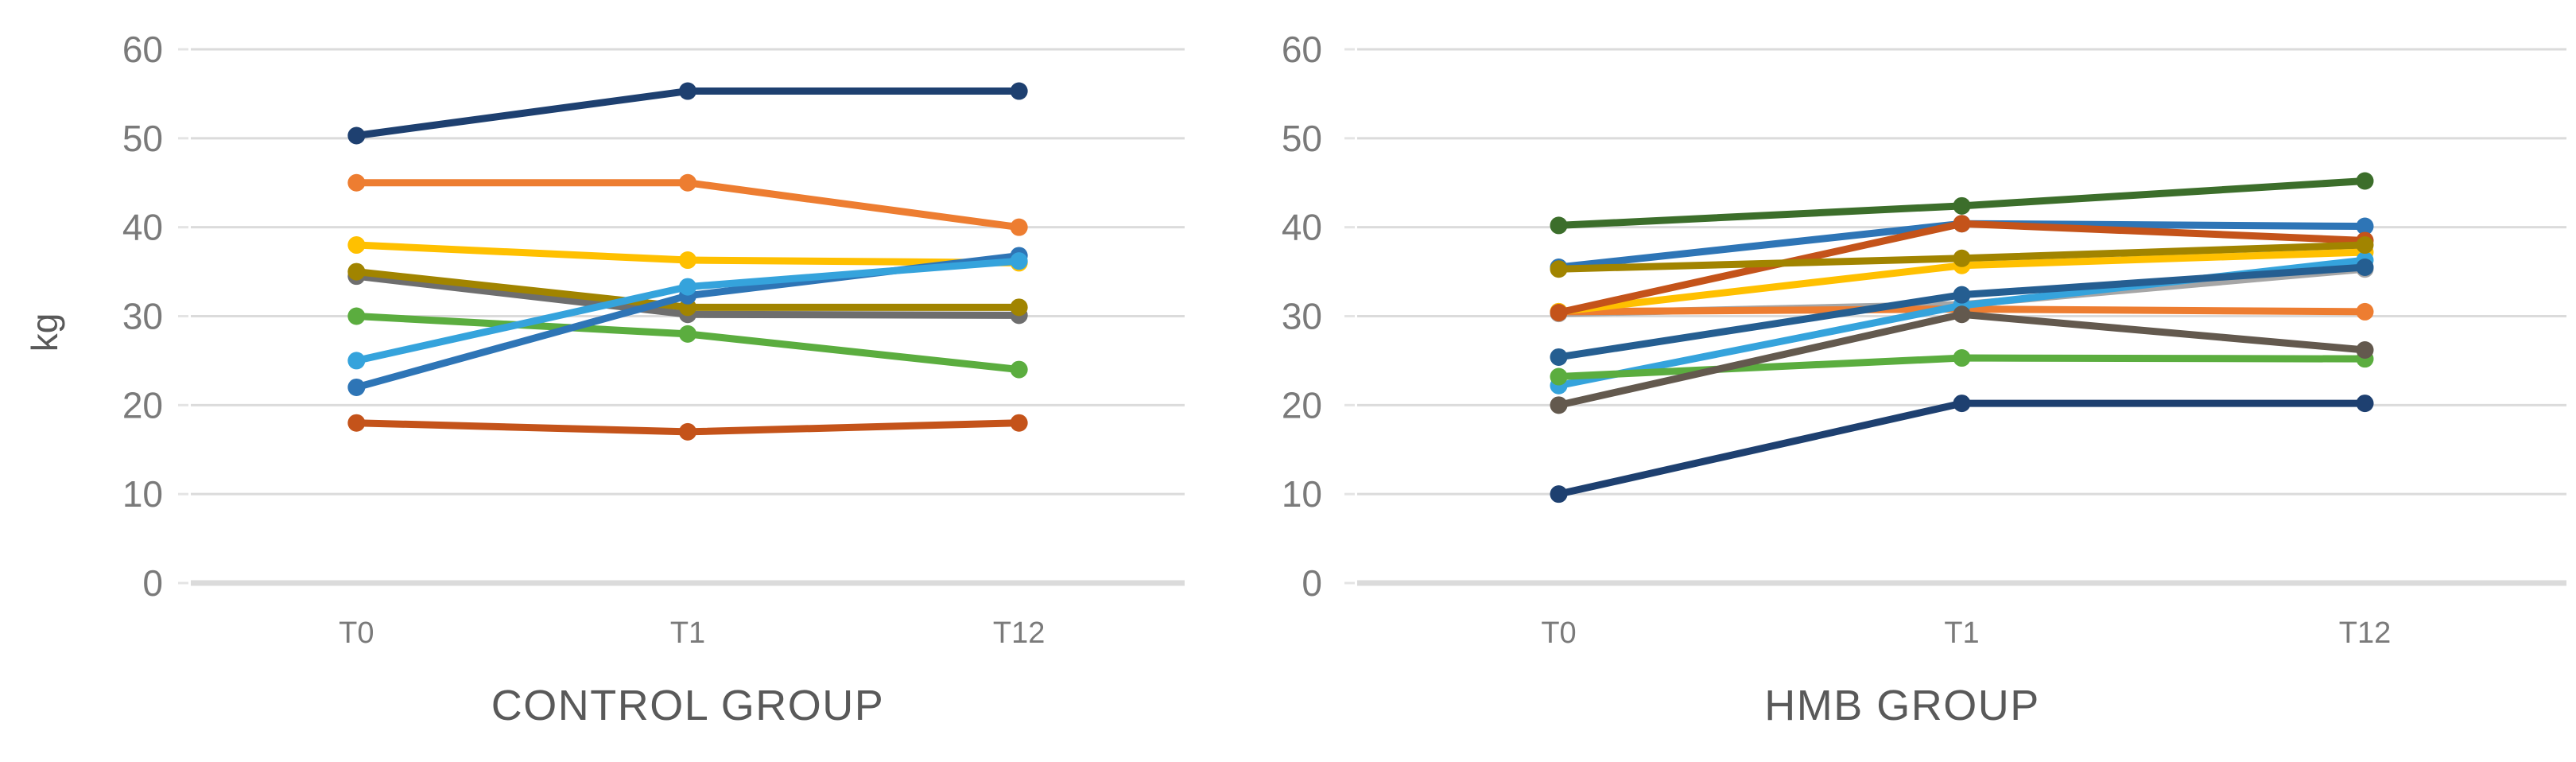 The width and height of the screenshot is (2576, 762). I want to click on marker-subject-dark-green-T1, so click(1962, 205).